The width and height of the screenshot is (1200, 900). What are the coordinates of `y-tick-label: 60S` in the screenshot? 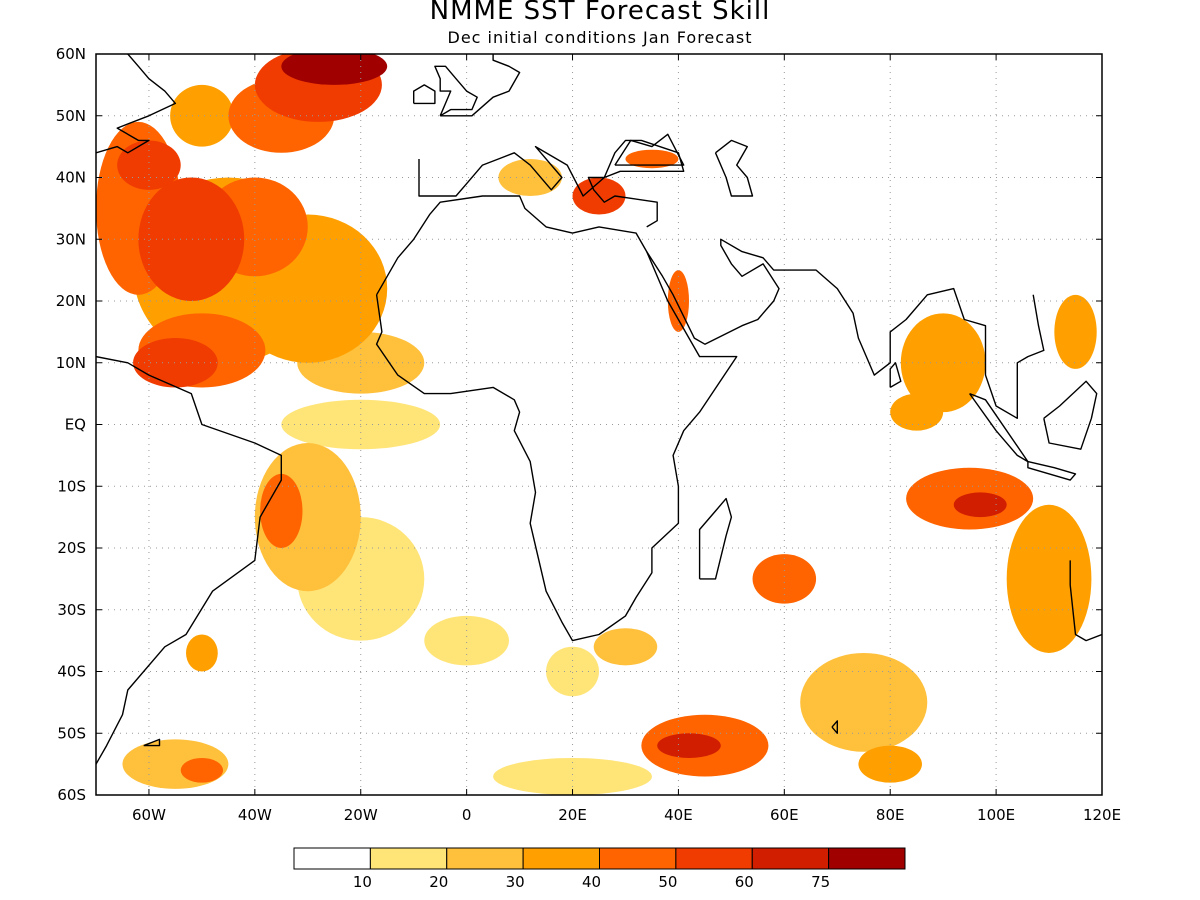 It's located at (71, 795).